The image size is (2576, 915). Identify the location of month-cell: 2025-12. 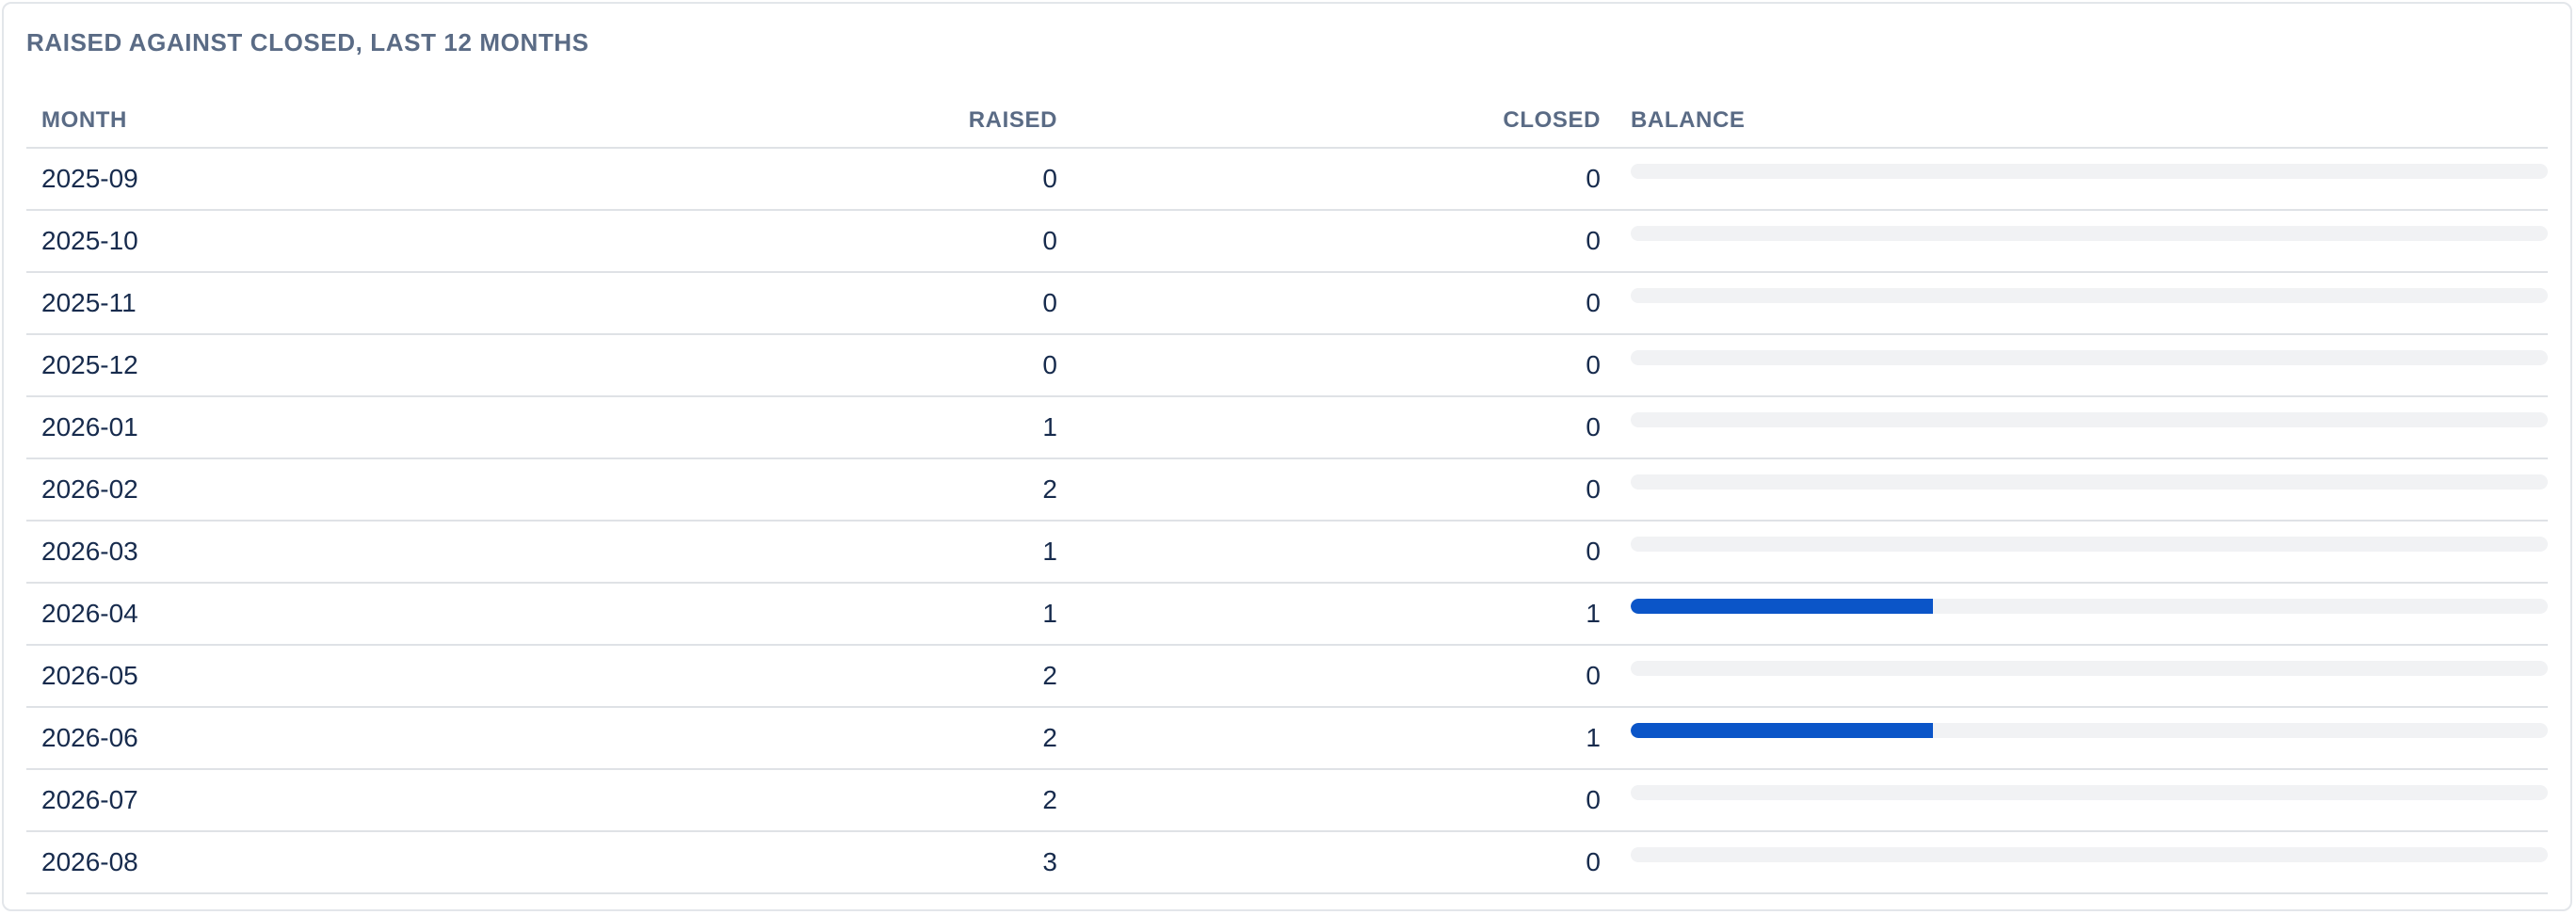
(308, 365).